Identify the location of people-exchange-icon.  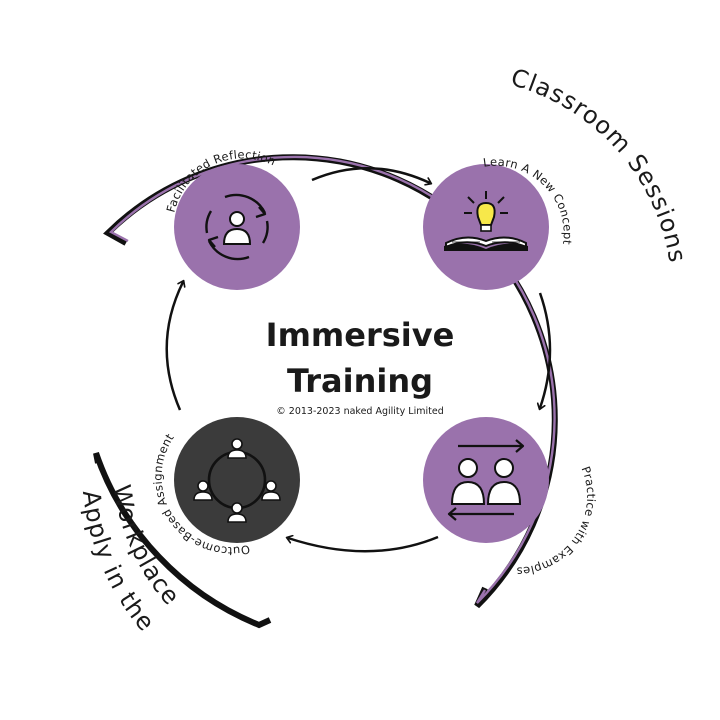
(486, 480).